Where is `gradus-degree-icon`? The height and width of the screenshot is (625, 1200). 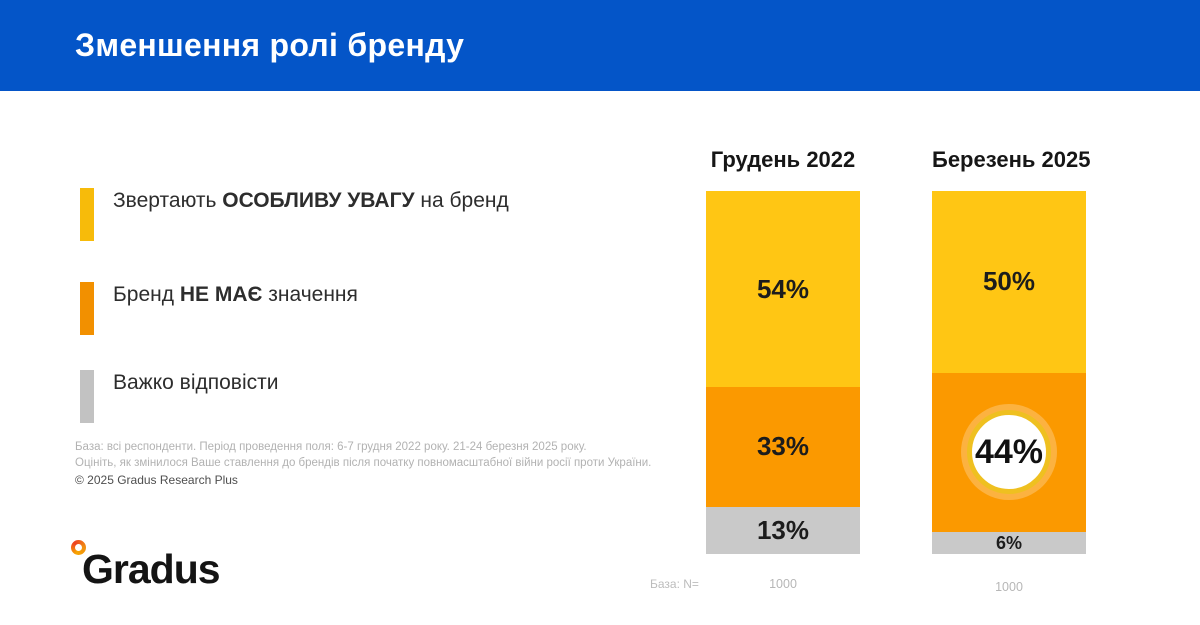 gradus-degree-icon is located at coordinates (78, 547).